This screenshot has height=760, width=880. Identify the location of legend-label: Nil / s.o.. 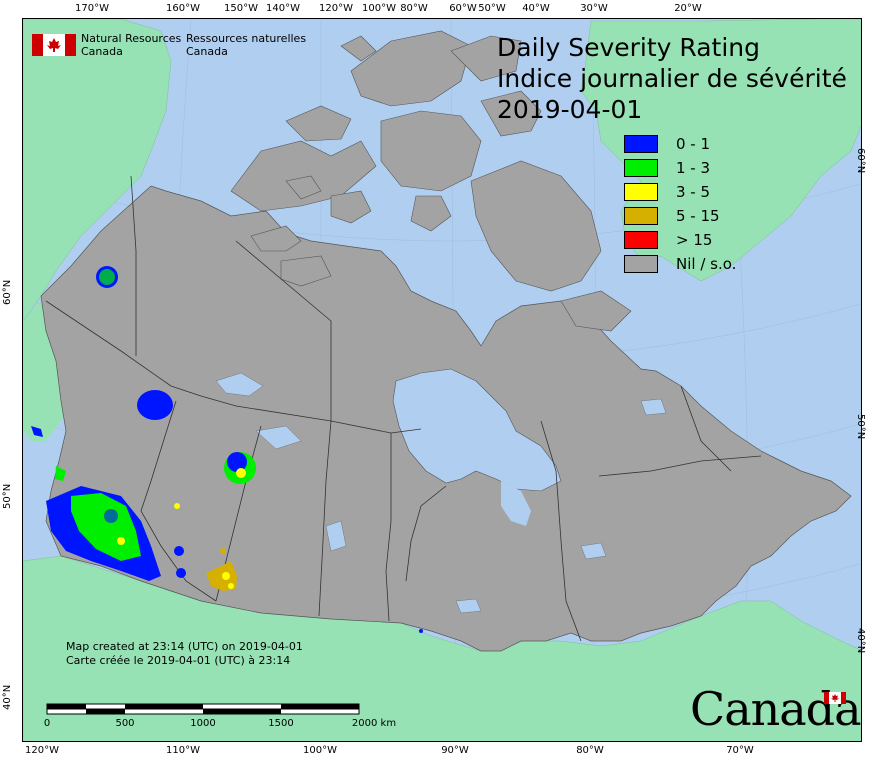
(706, 264).